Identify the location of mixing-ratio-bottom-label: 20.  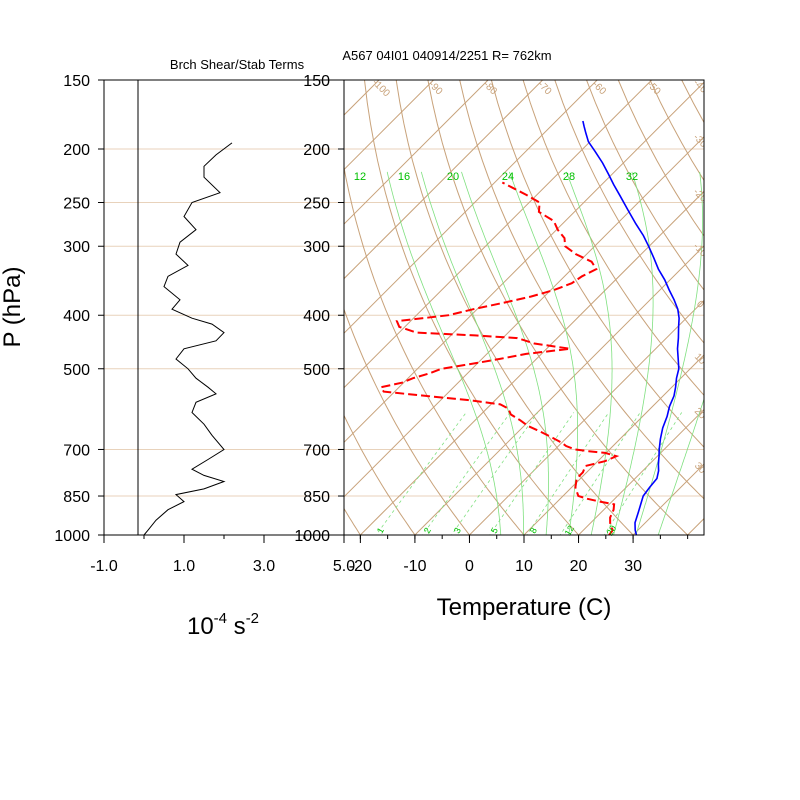
(612, 531).